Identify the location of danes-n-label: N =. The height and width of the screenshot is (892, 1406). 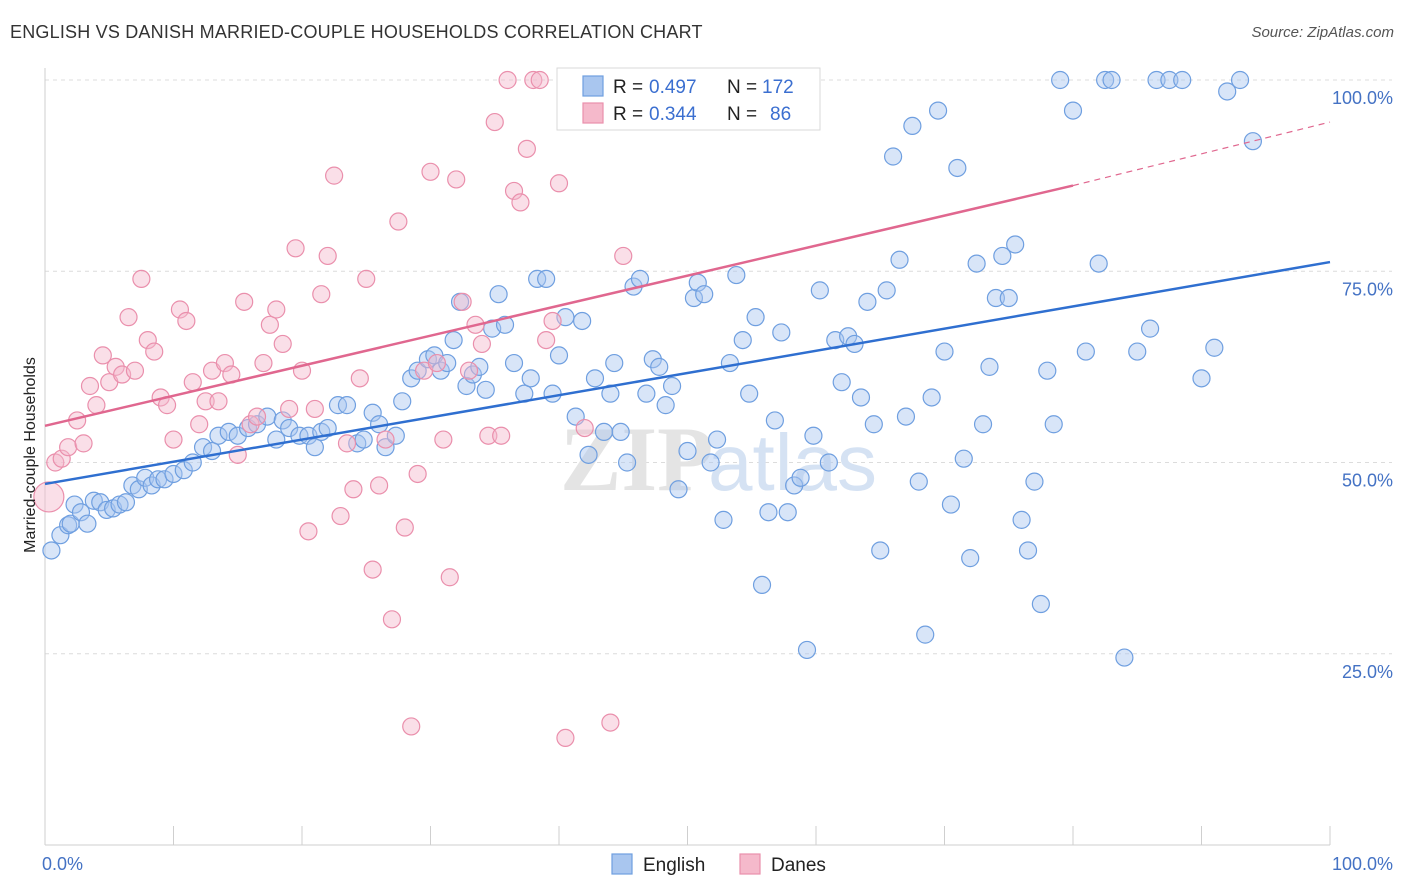
(742, 114).